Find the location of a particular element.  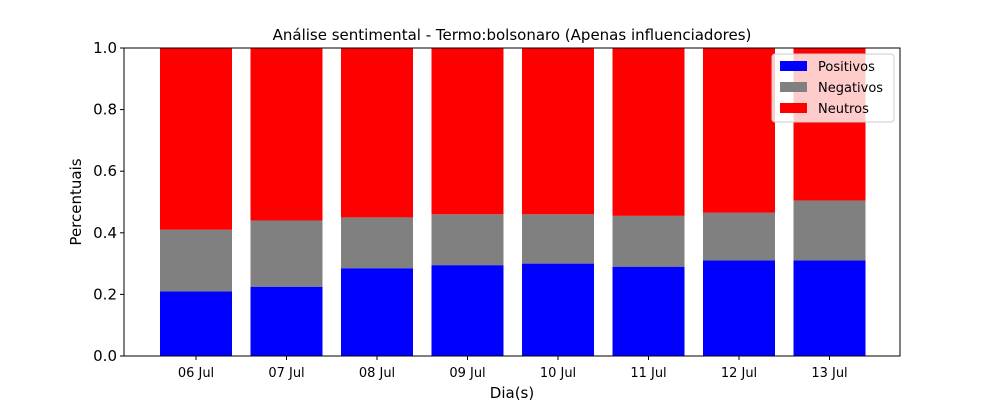

y-tick-label: 1.0 is located at coordinates (105, 48).